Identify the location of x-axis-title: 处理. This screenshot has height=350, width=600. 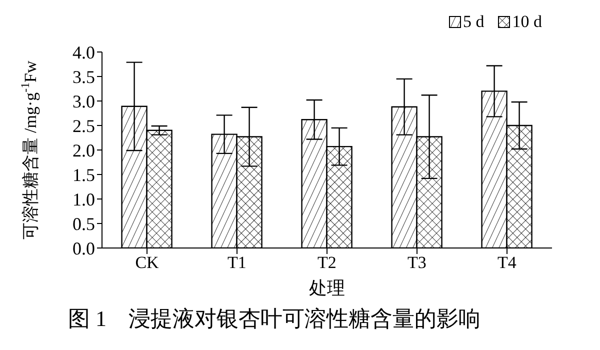
(327, 288).